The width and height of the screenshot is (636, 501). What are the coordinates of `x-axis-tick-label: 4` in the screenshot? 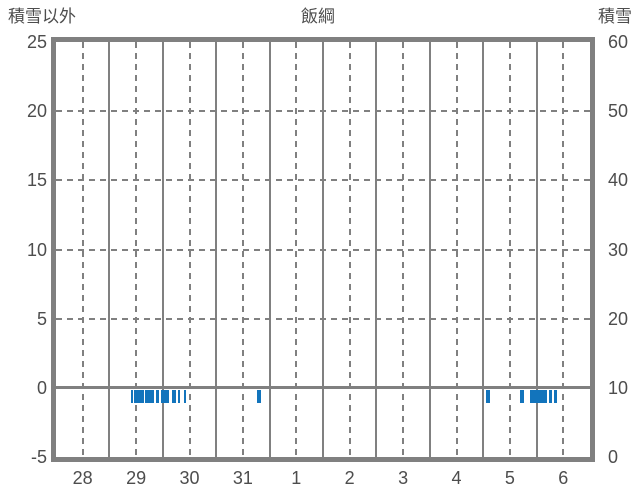 It's located at (456, 478).